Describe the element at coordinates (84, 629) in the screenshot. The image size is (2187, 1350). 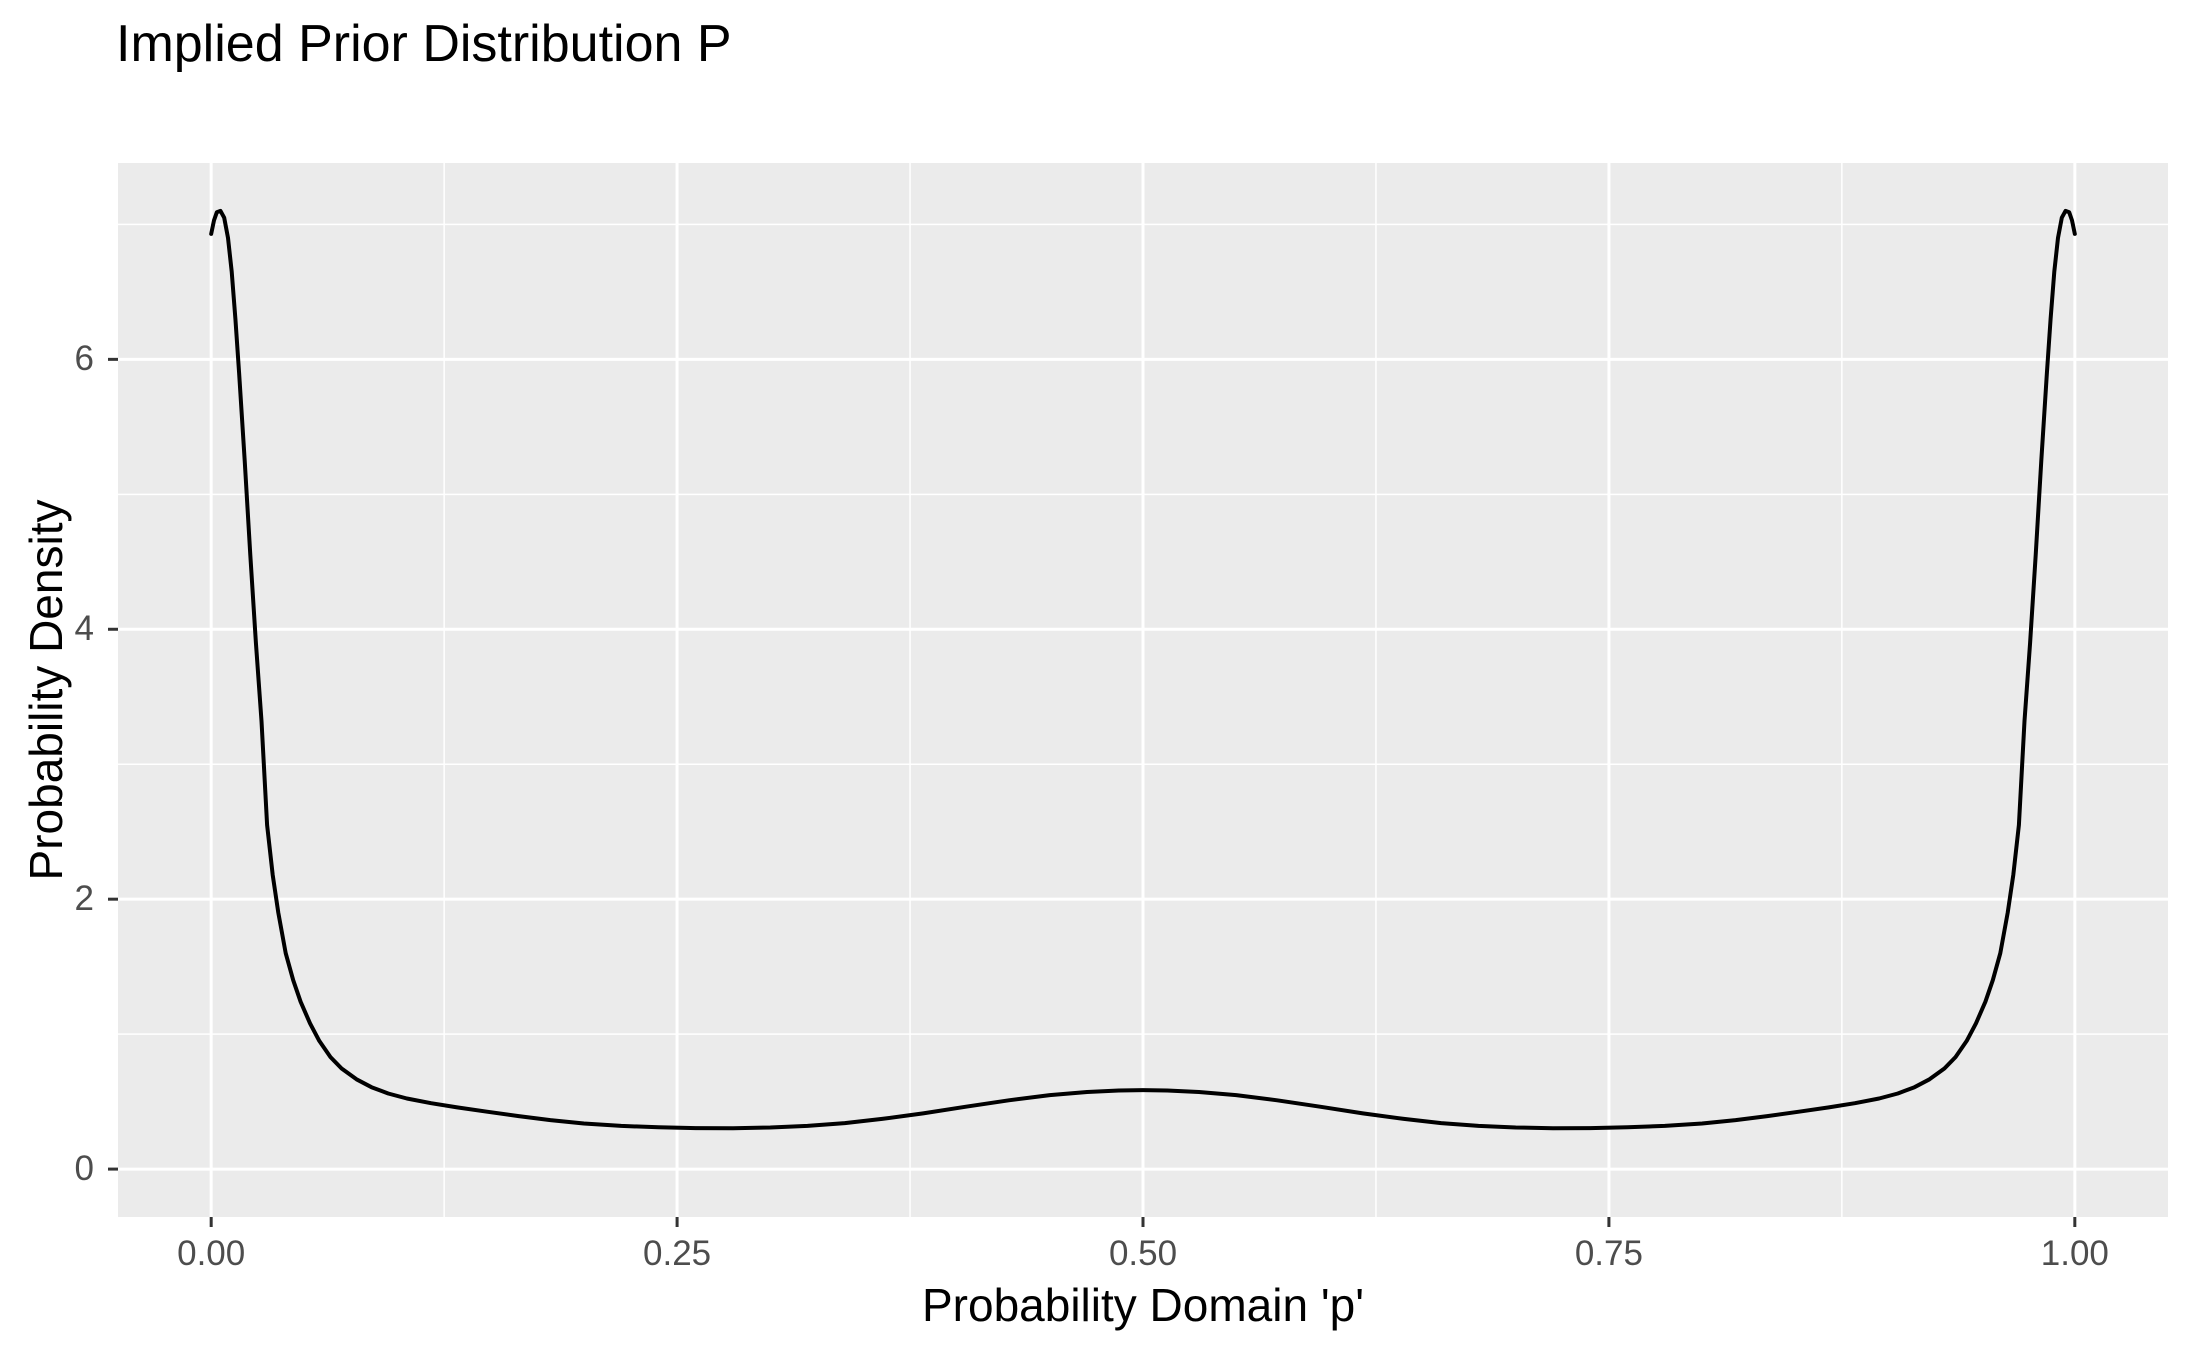
I see `y-tick-label: 4` at that location.